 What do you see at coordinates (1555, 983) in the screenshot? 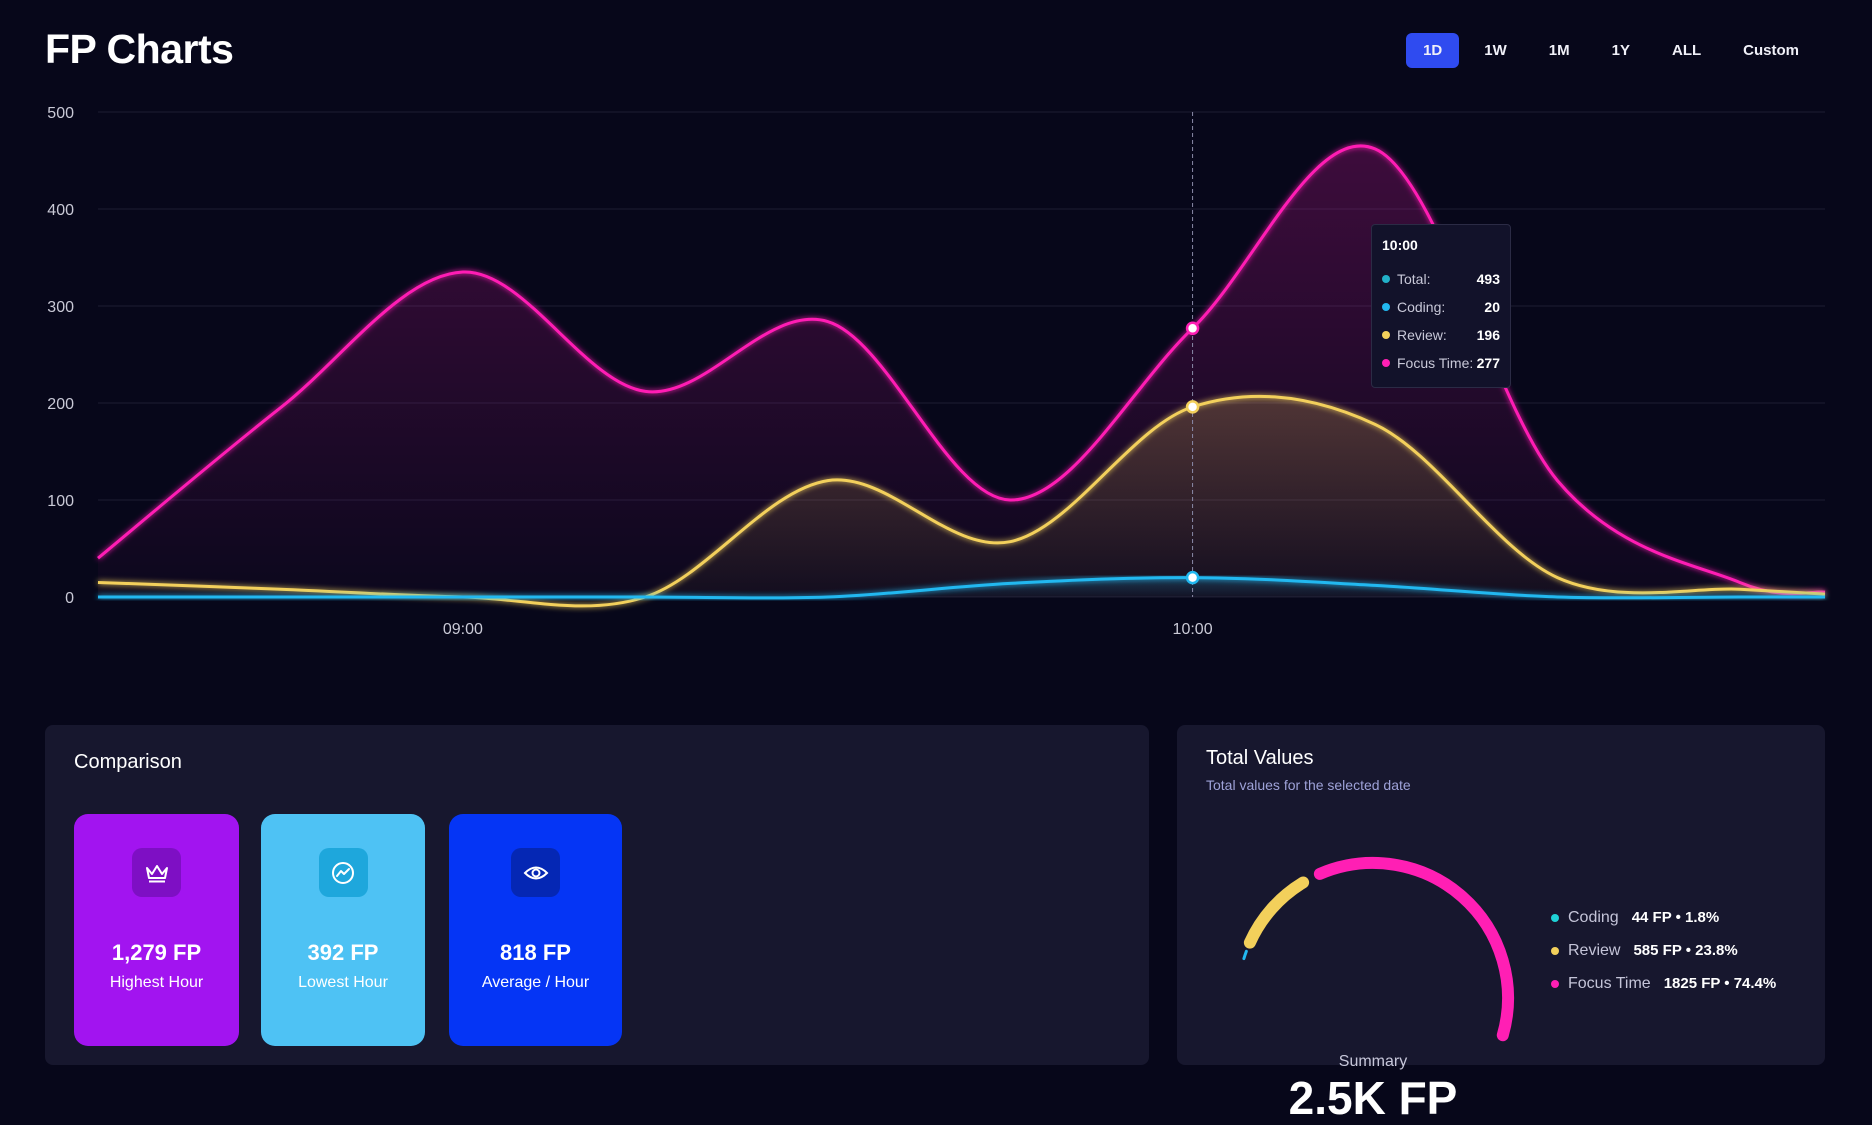
I see `legend-dot-focus` at bounding box center [1555, 983].